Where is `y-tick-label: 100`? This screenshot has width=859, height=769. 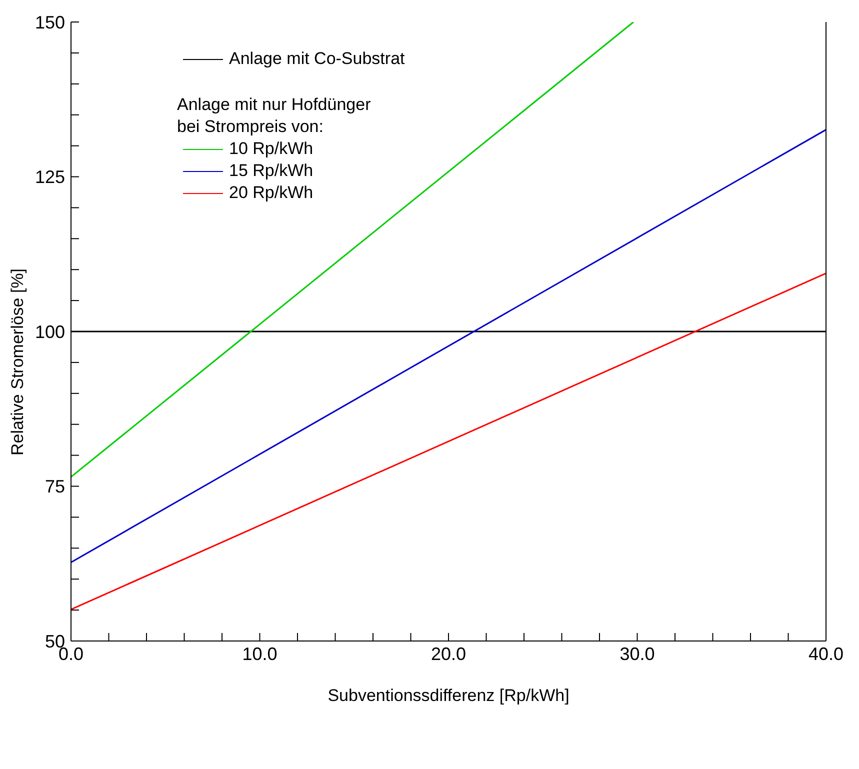 y-tick-label: 100 is located at coordinates (49, 332).